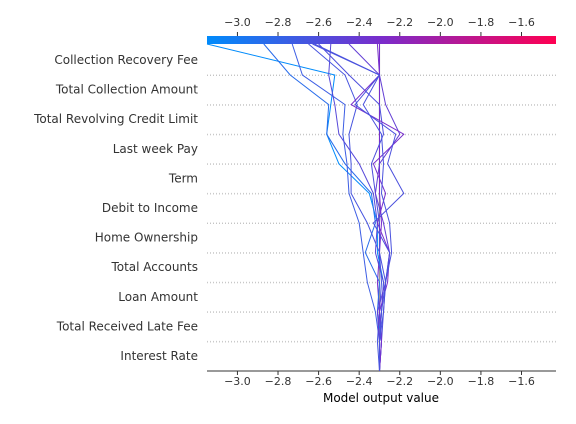  I want to click on x-tick-label: −2.6, so click(318, 381).